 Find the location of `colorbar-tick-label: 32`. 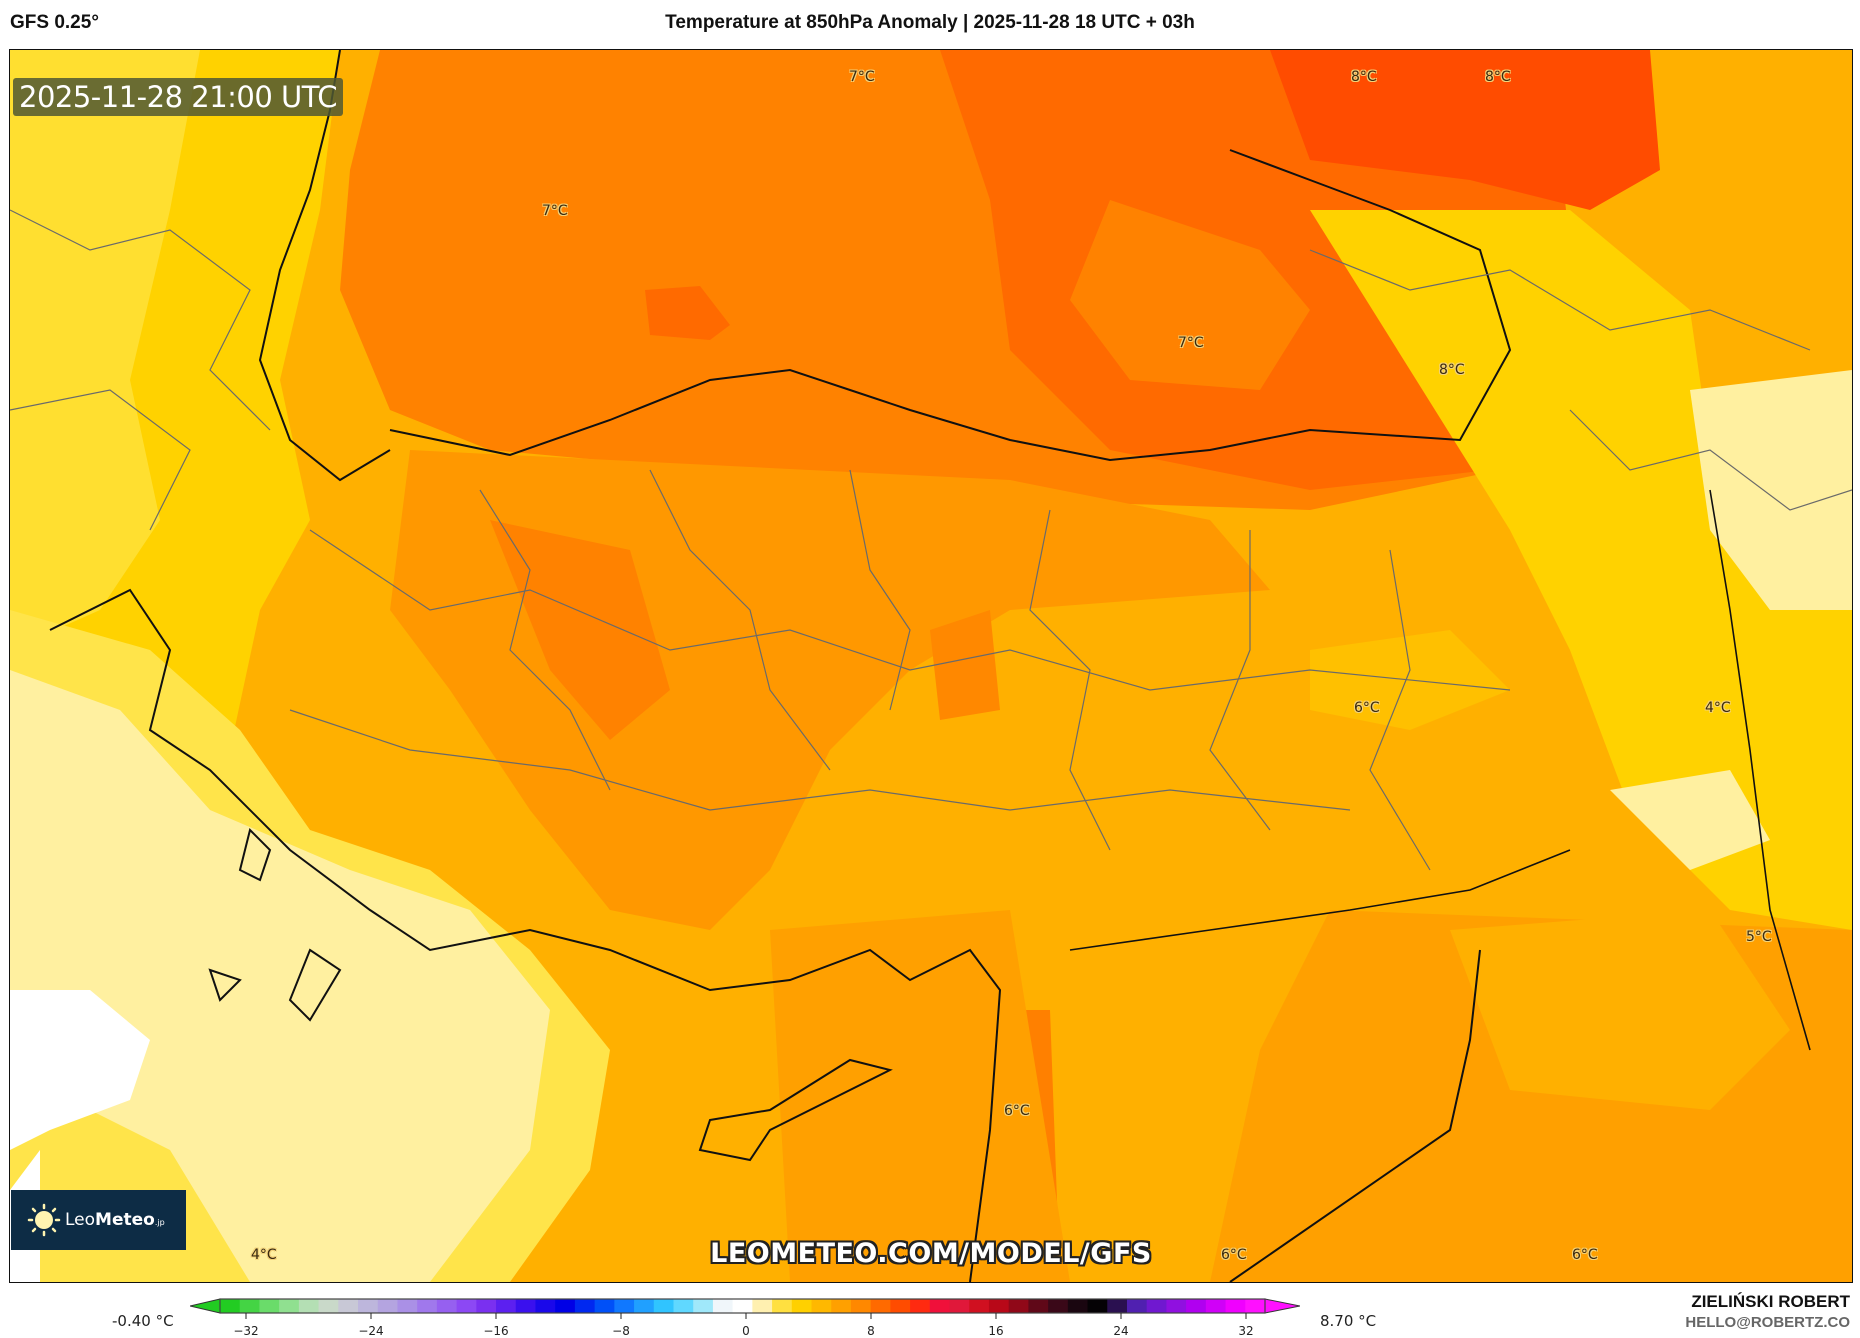

colorbar-tick-label: 32 is located at coordinates (1246, 1331).